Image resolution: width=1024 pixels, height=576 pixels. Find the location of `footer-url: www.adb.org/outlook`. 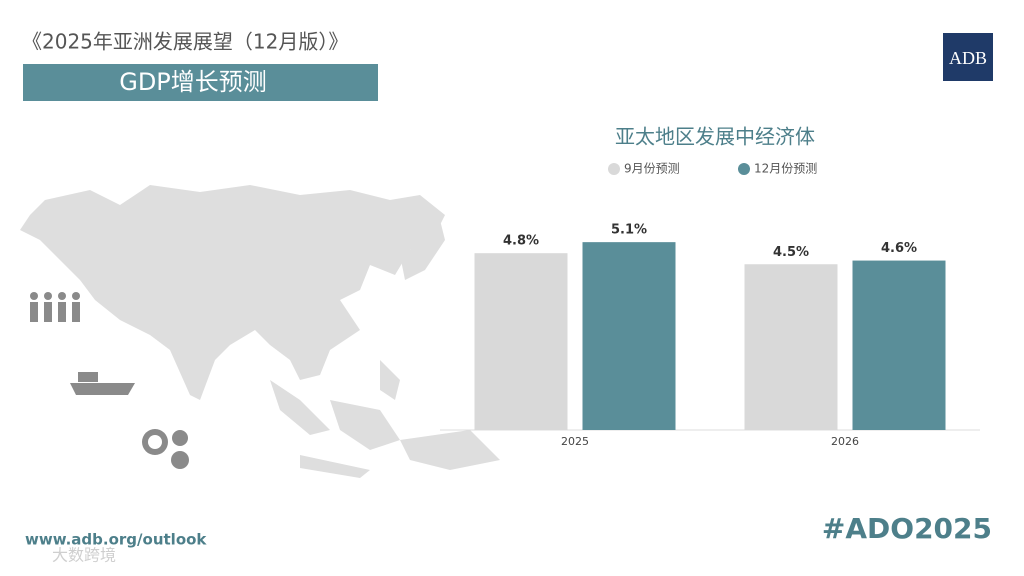

footer-url: www.adb.org/outlook is located at coordinates (116, 540).